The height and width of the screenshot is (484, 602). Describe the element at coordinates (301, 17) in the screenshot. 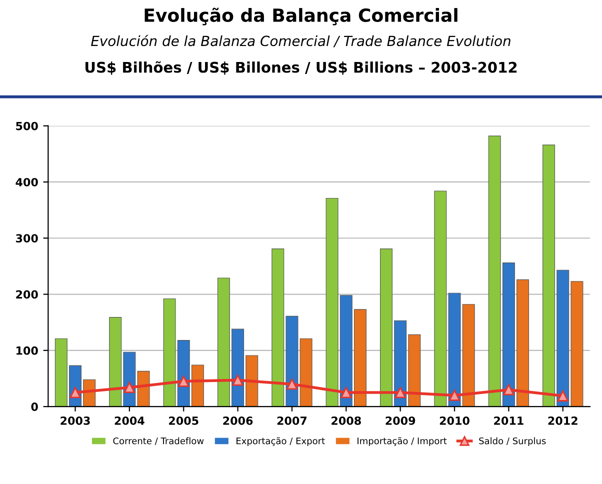

I see `chart-title: Evolução da Balança Comercial` at that location.